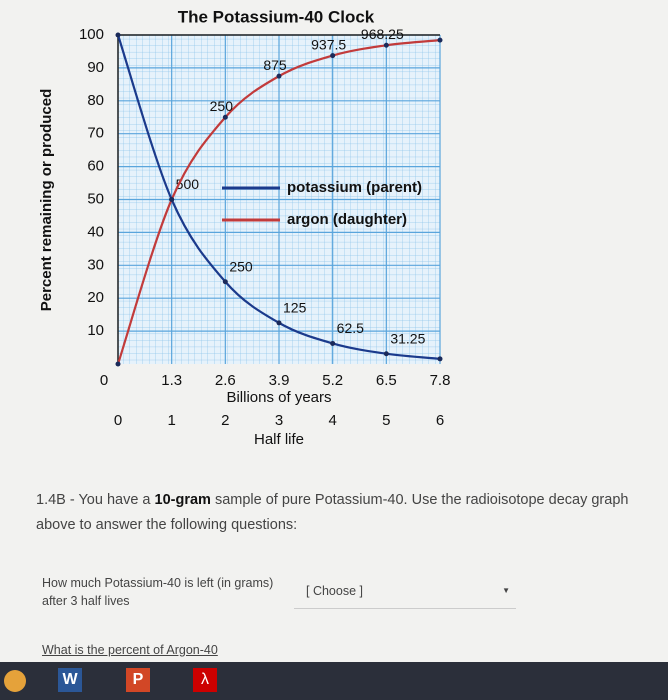 The width and height of the screenshot is (668, 700). I want to click on point-label: 62.5, so click(350, 328).